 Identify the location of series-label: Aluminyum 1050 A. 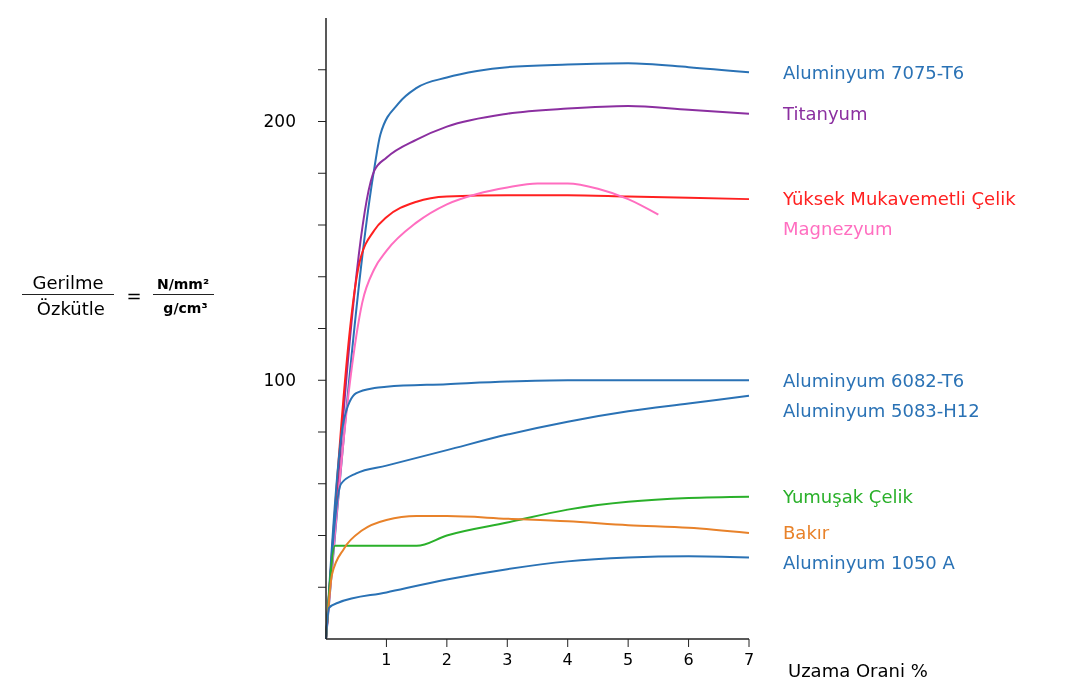
(869, 563).